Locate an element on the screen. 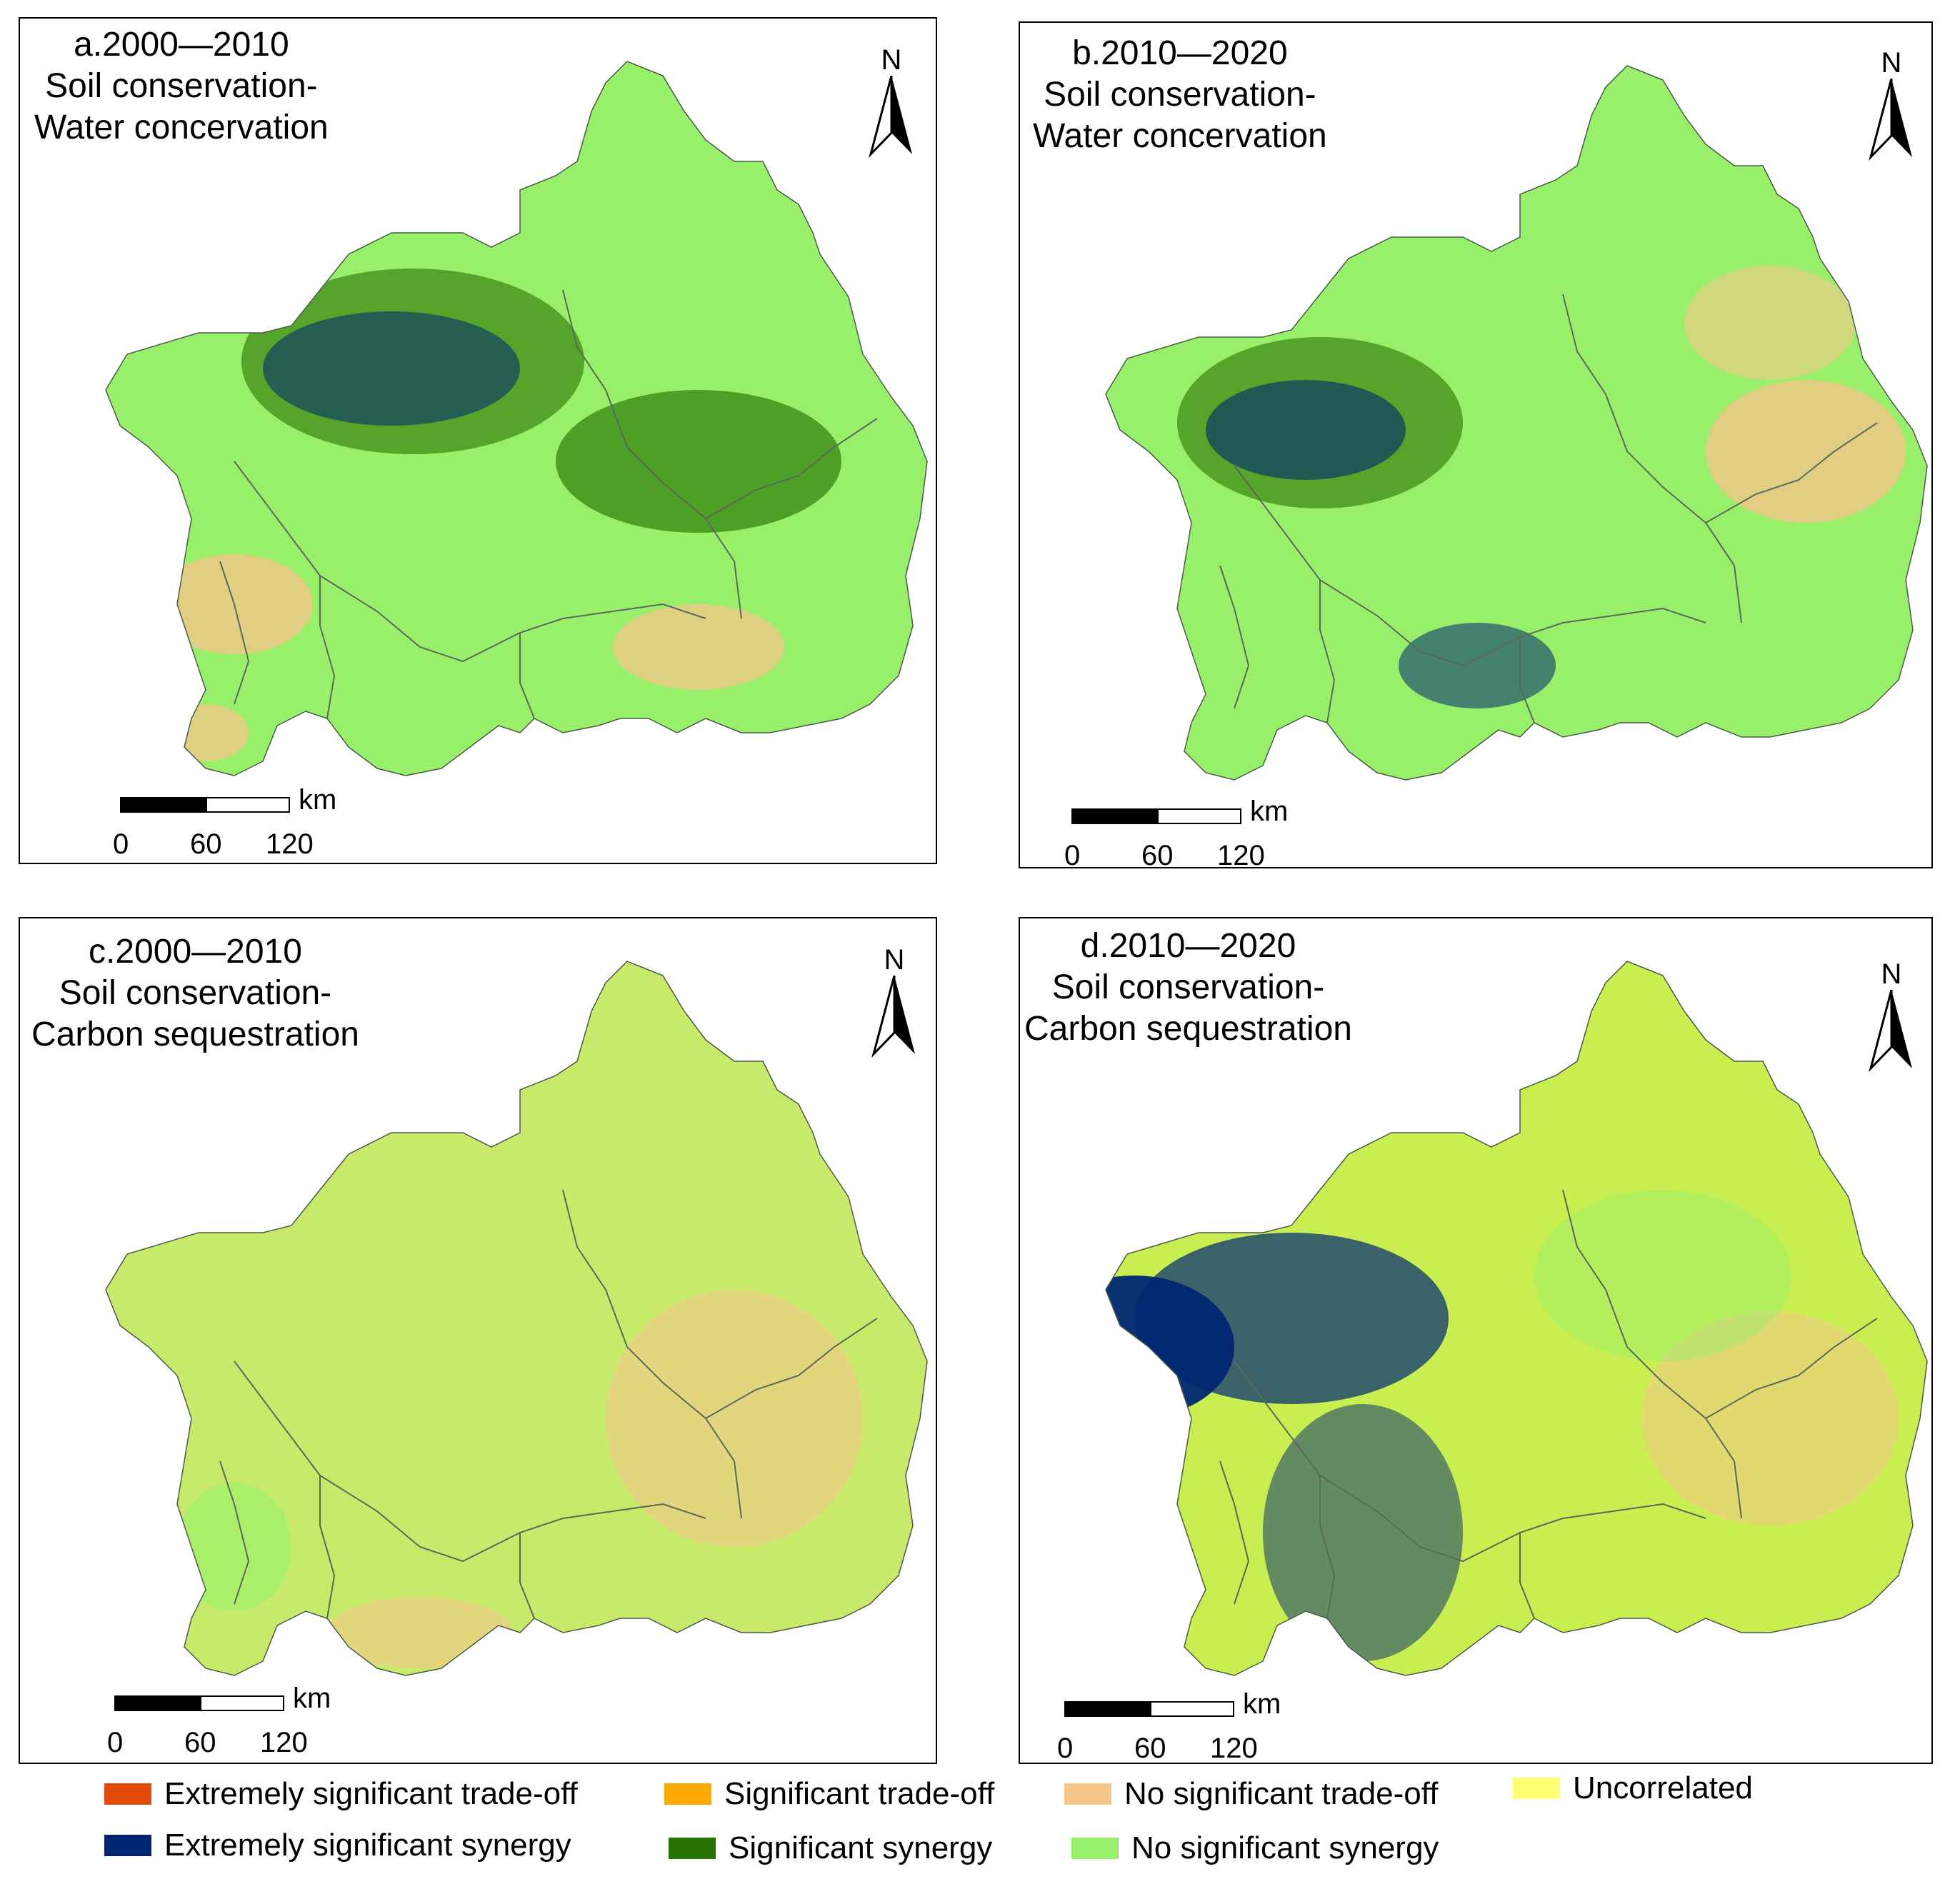 The width and height of the screenshot is (1950, 1904). legend-item-no-significant-trade-off: No significant trade-off is located at coordinates (1251, 1794).